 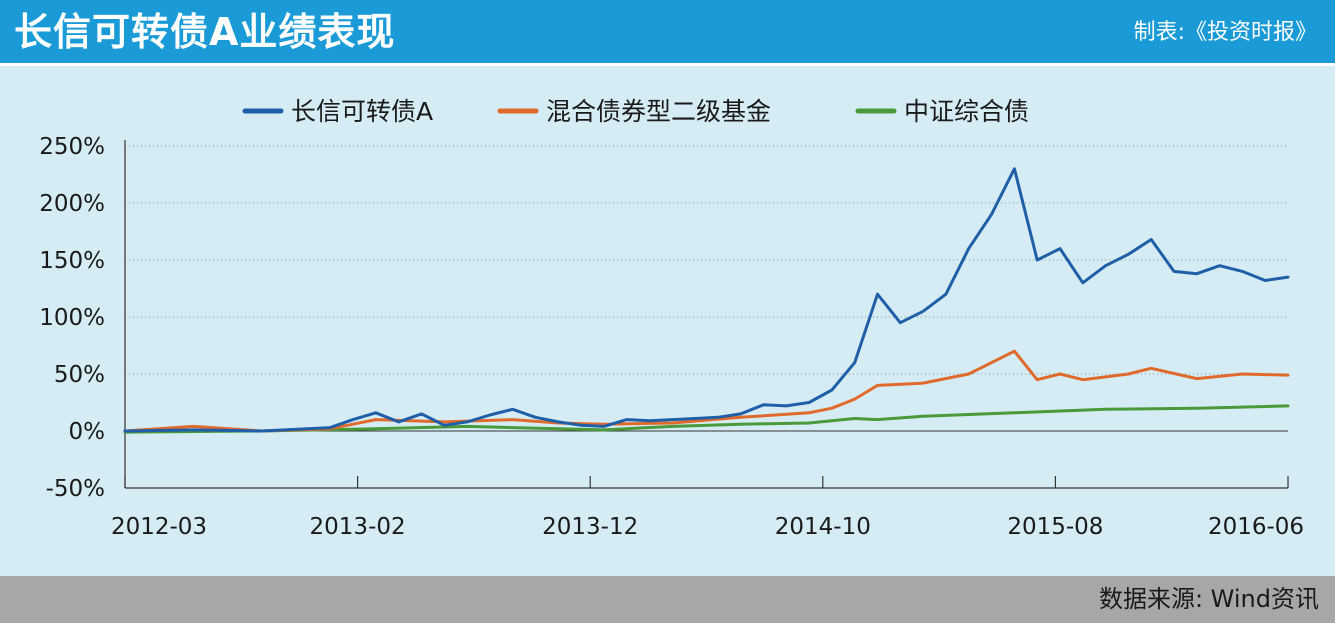 What do you see at coordinates (1225, 32) in the screenshot?
I see `chart-credit: 制表:《投资时报》` at bounding box center [1225, 32].